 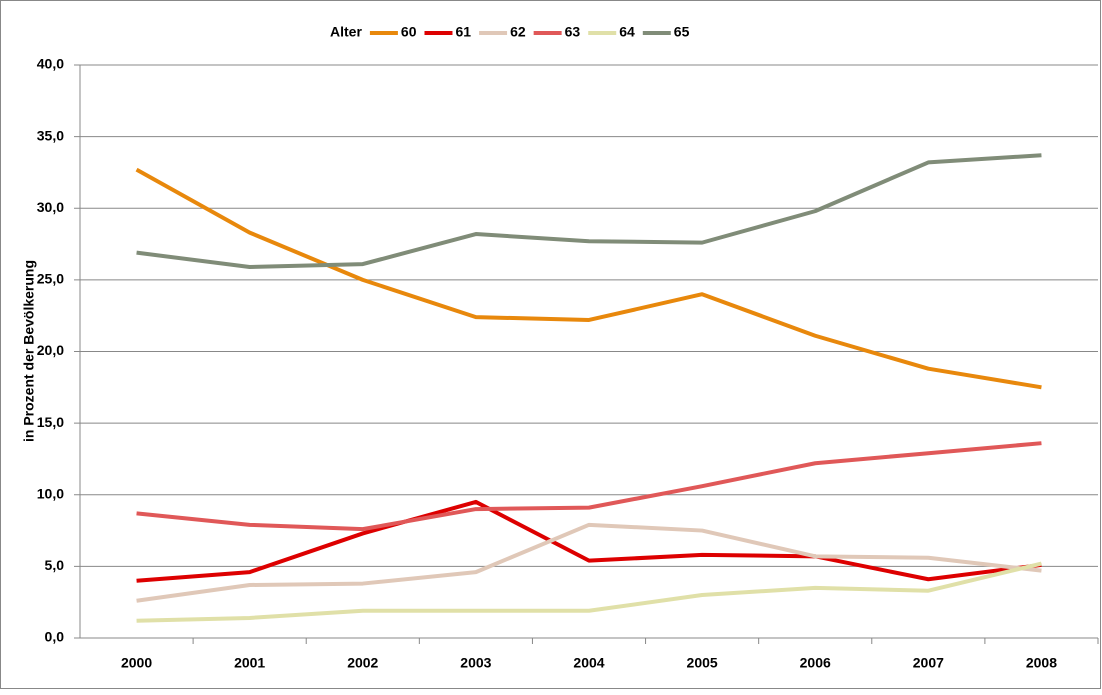 What do you see at coordinates (136, 663) in the screenshot?
I see `x-tick-label: 2000` at bounding box center [136, 663].